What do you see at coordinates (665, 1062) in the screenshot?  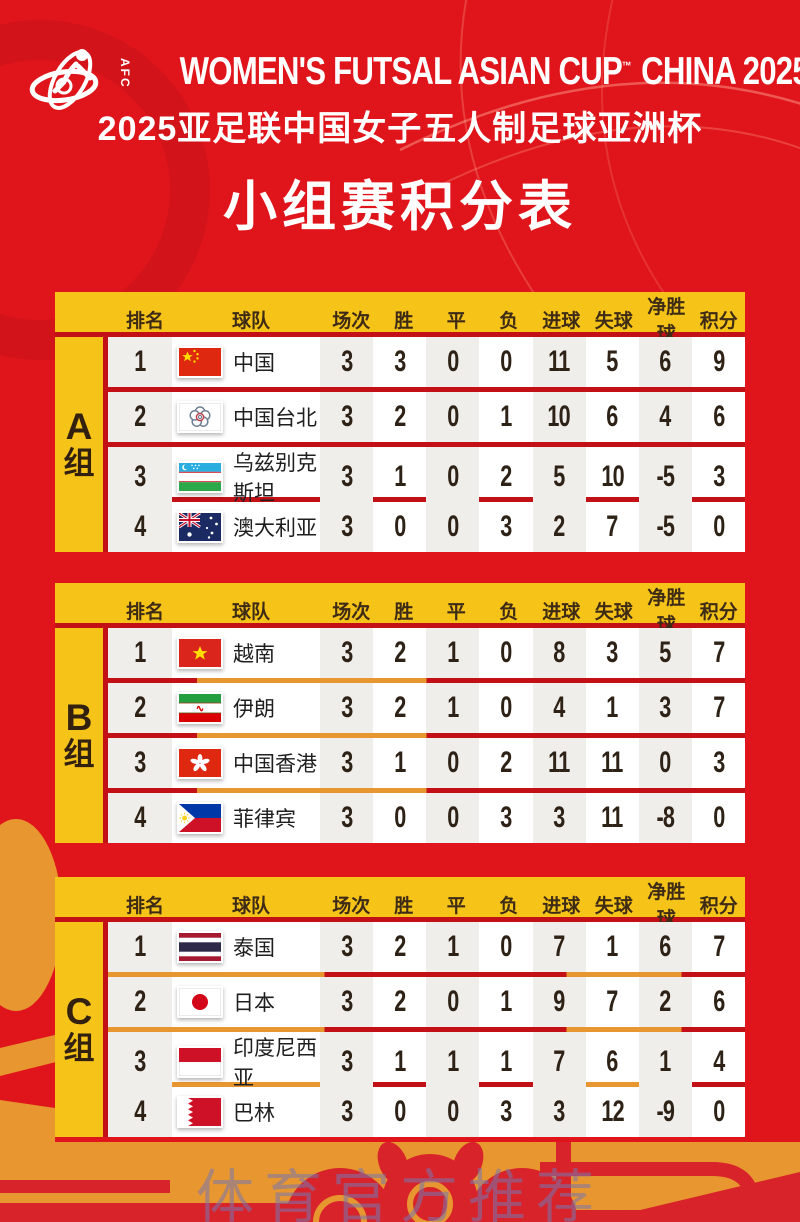 I see `stat-cell-goal-diff: 1` at bounding box center [665, 1062].